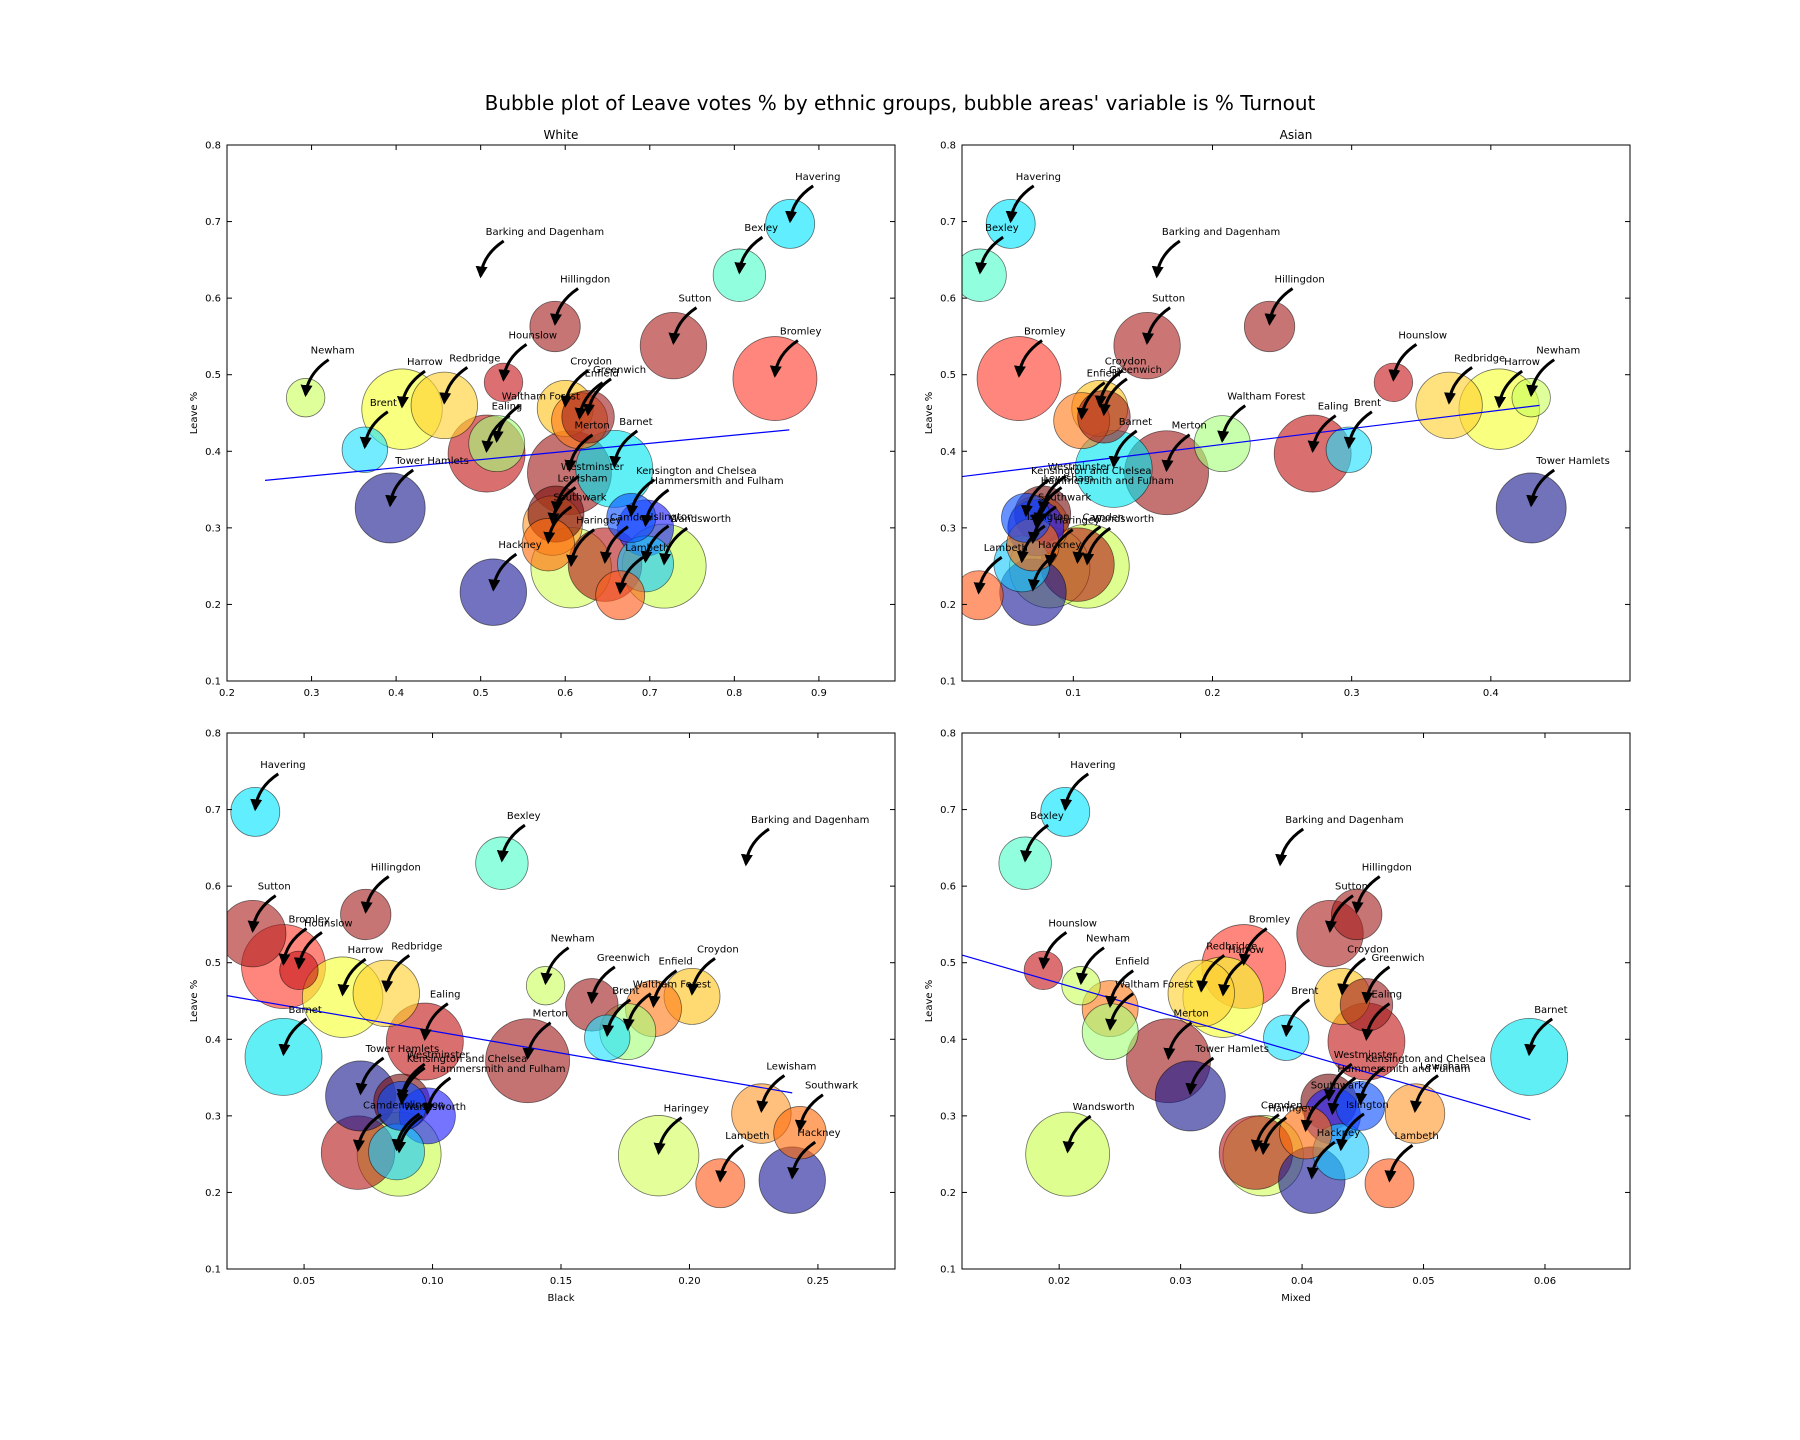 This screenshot has width=1800, height=1440. What do you see at coordinates (720, 1183) in the screenshot?
I see `bubble-lambeth` at bounding box center [720, 1183].